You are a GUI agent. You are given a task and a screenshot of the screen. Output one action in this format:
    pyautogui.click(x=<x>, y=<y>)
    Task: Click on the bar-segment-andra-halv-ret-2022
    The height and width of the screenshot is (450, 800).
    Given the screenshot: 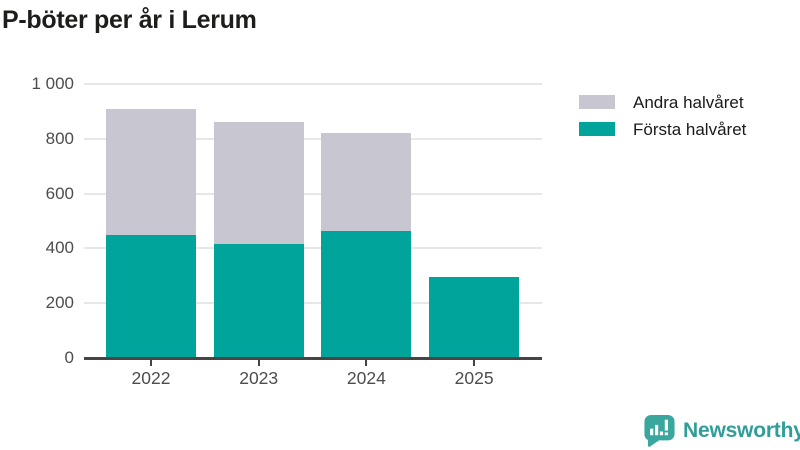 What is the action you would take?
    pyautogui.click(x=151, y=171)
    